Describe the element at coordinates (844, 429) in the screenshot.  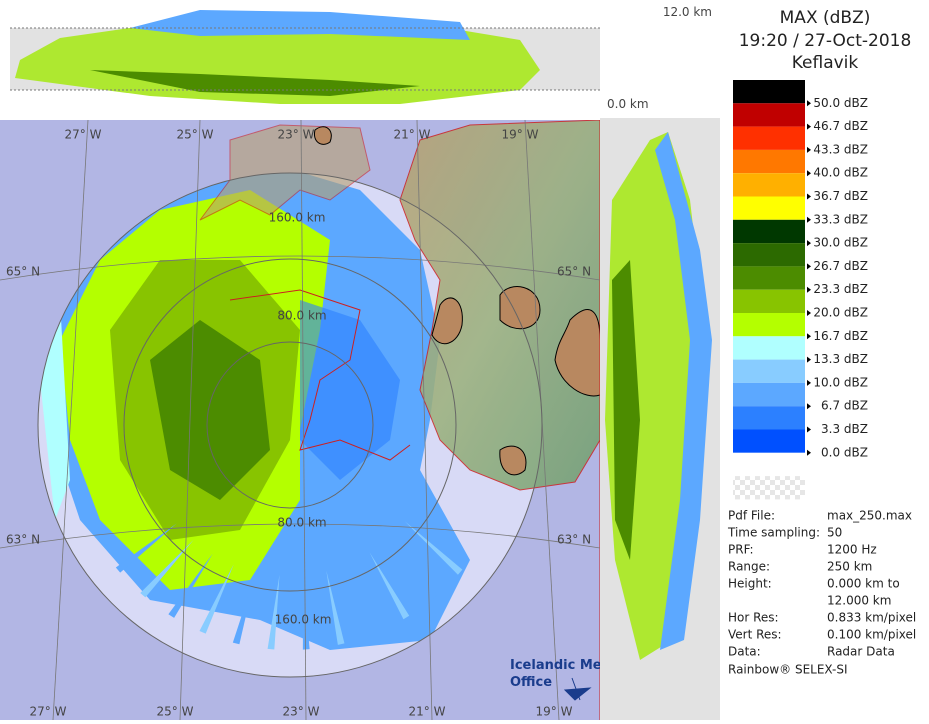
I see `legend-label: 3.3 dBZ` at that location.